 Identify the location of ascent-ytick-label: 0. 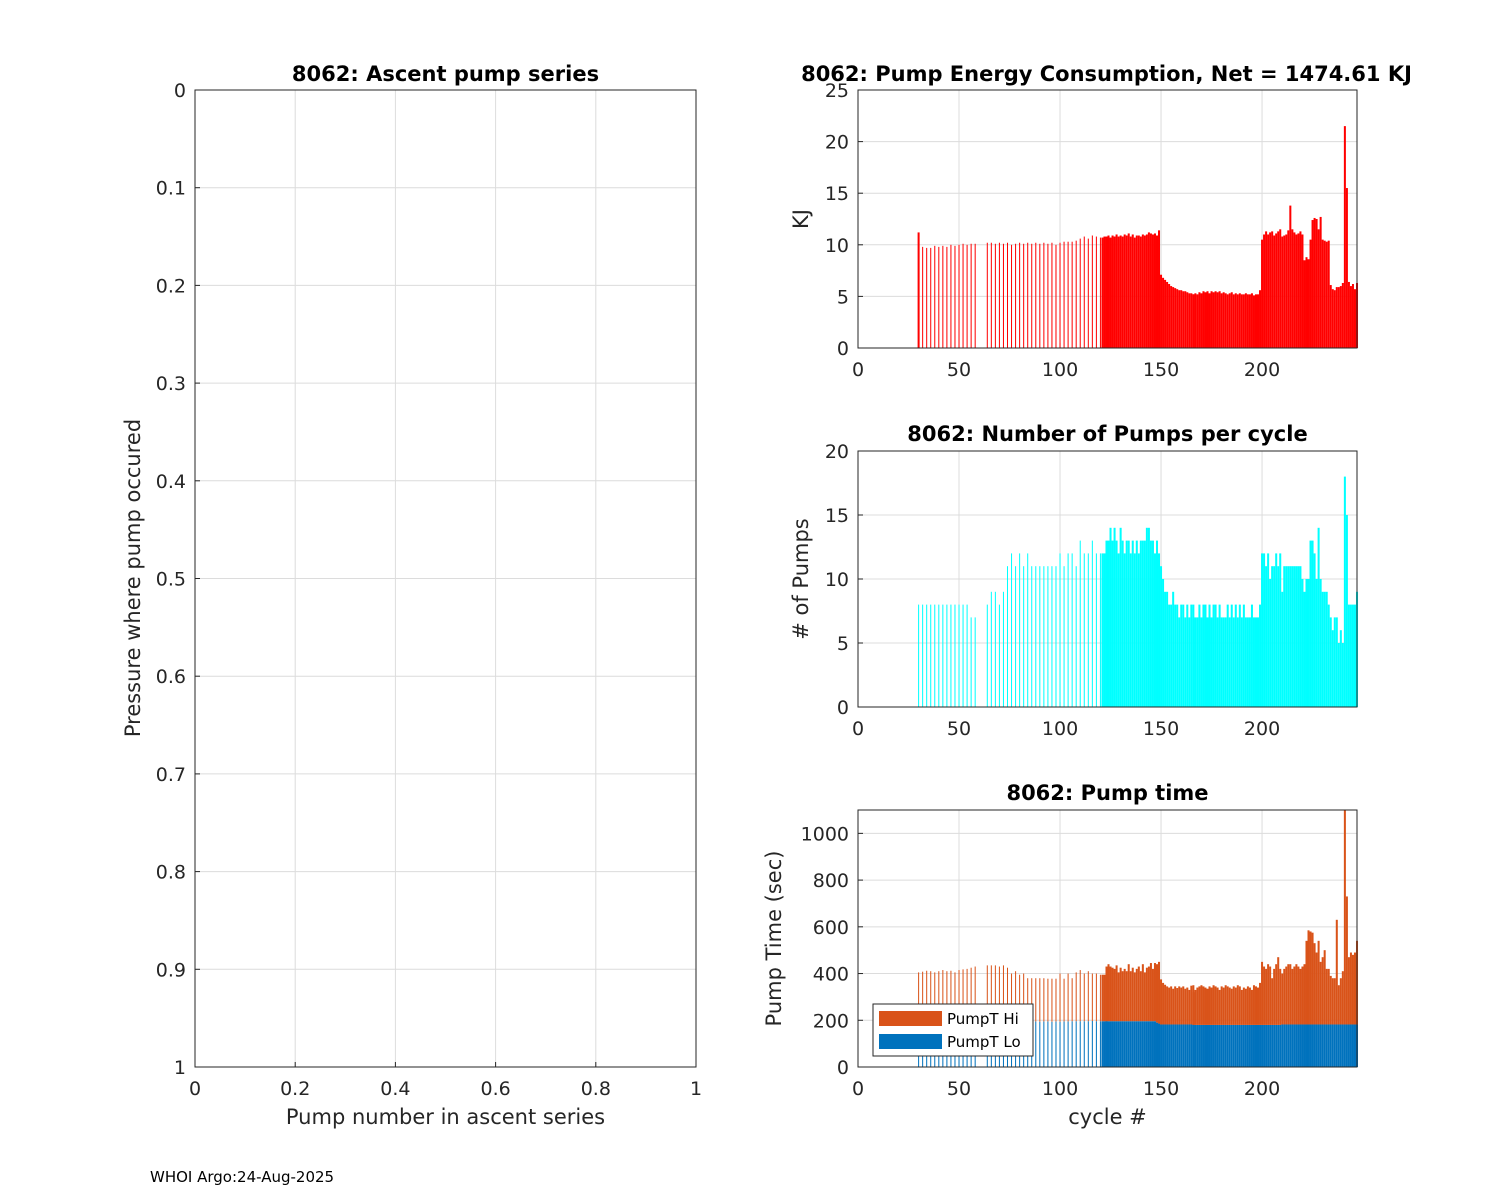
(180, 91).